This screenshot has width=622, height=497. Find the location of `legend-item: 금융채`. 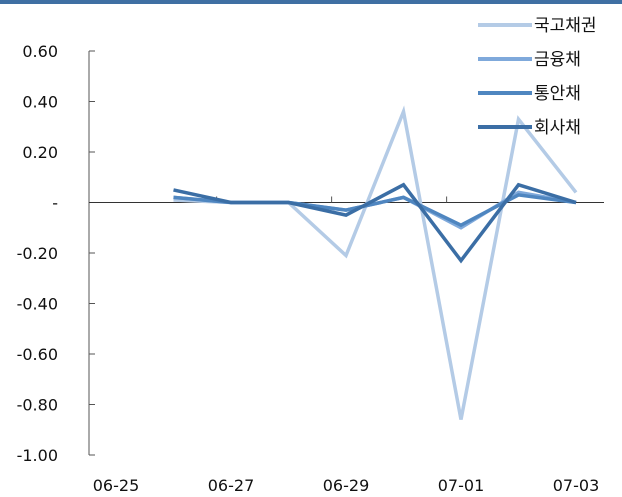

legend-item: 금융채 is located at coordinates (529, 60).